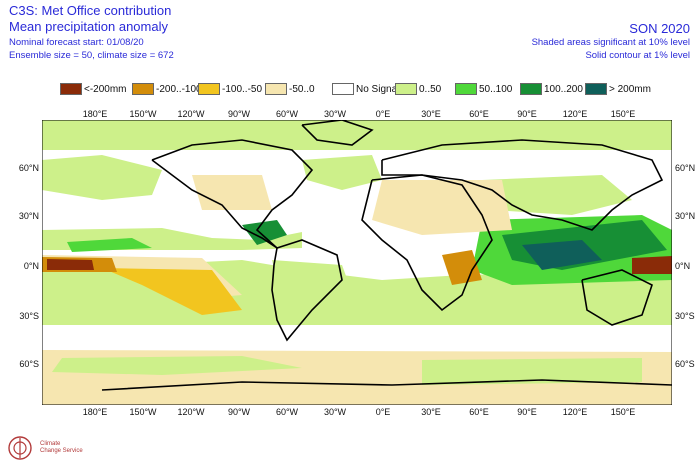 The width and height of the screenshot is (700, 469). I want to click on legend-label: -50..0, so click(302, 89).